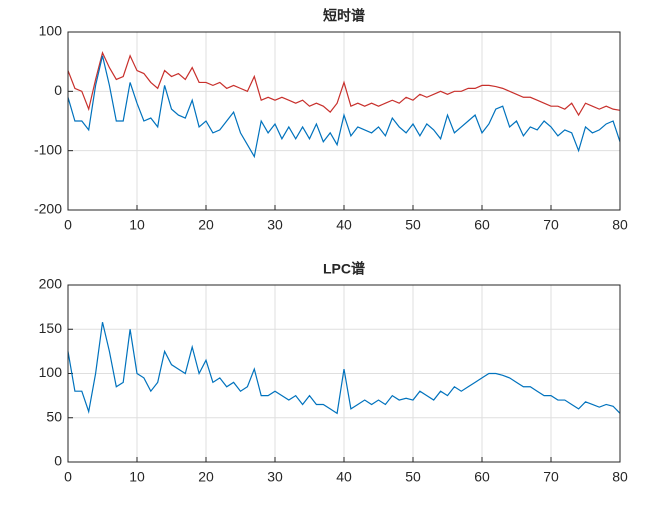  I want to click on chart-title: LPC谱, so click(344, 269).